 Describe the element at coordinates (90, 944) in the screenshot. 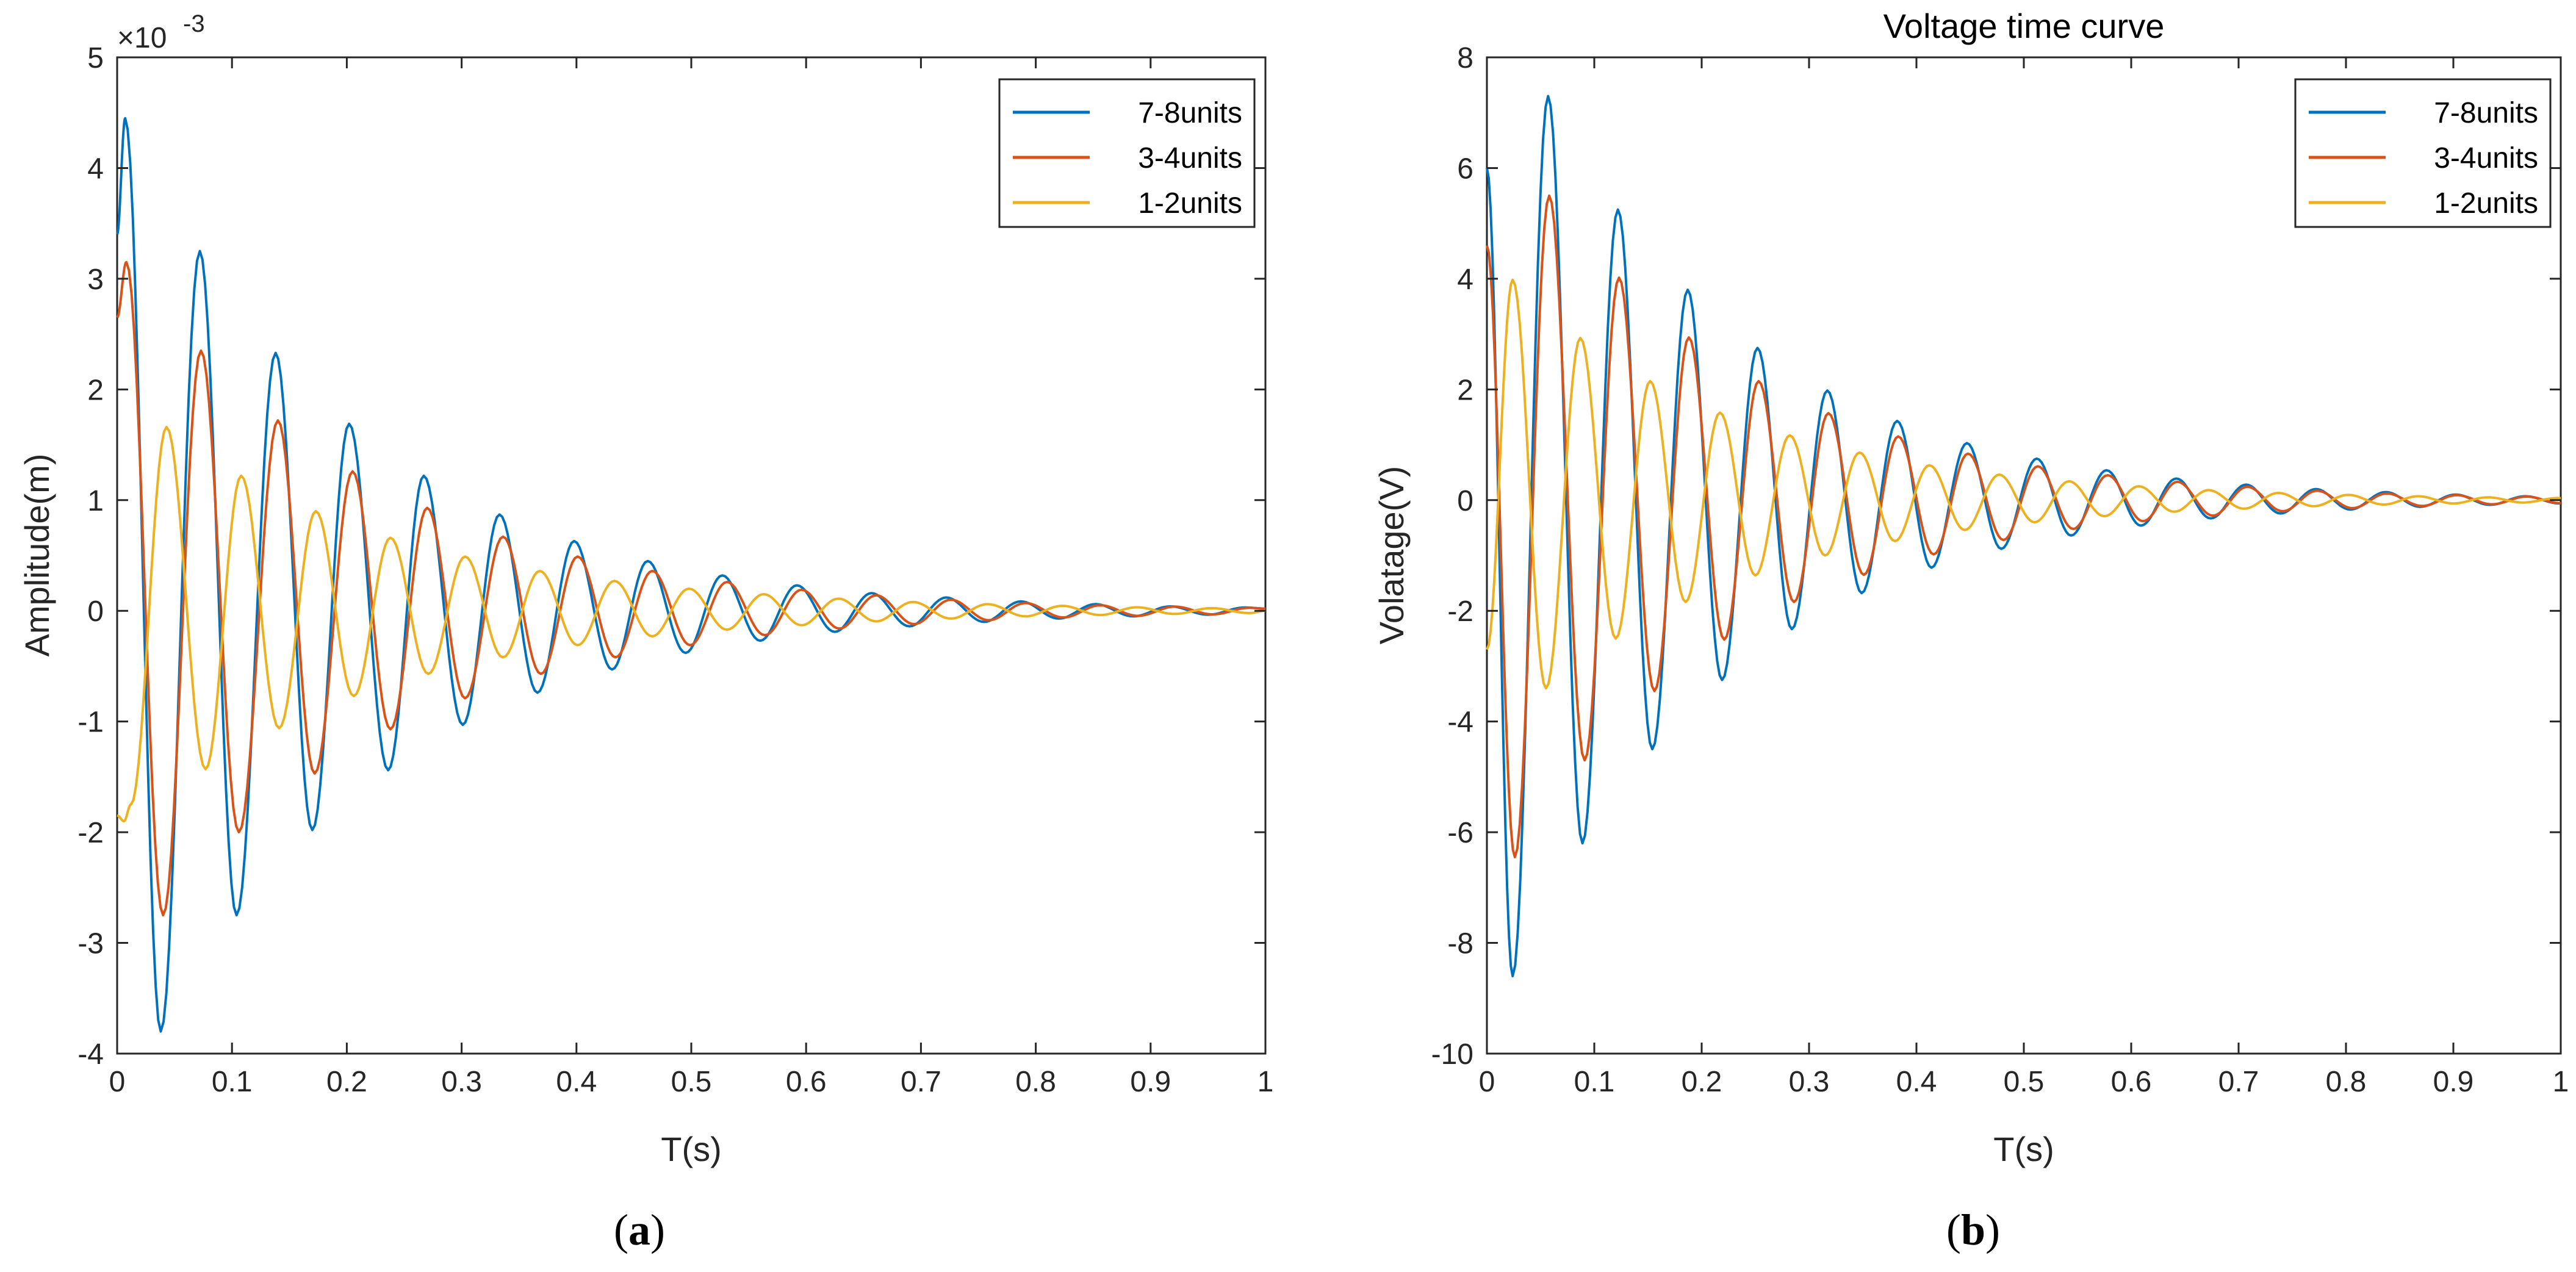

I see `panel-a-y-tick-label: -3` at that location.